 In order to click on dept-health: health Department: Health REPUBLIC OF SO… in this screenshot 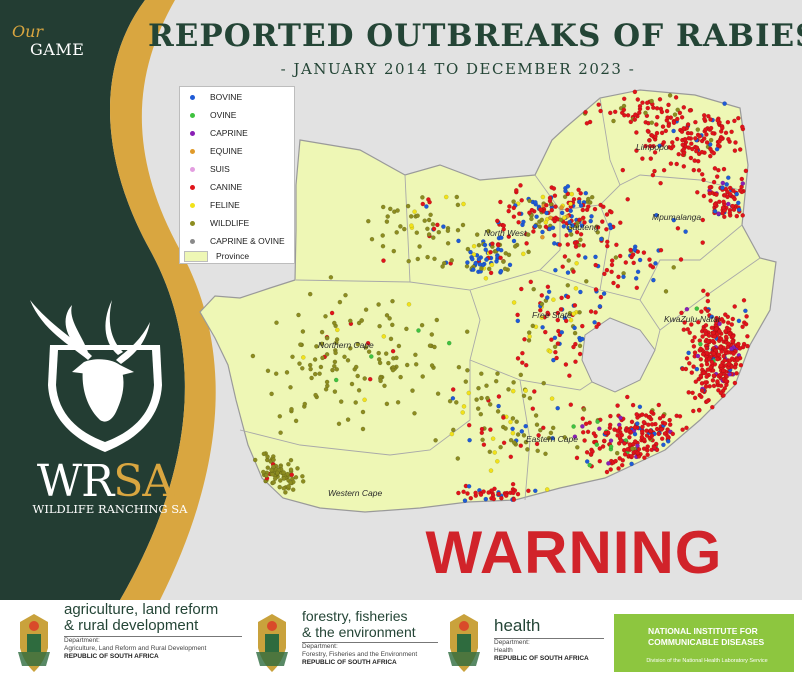, I will do `click(549, 639)`.